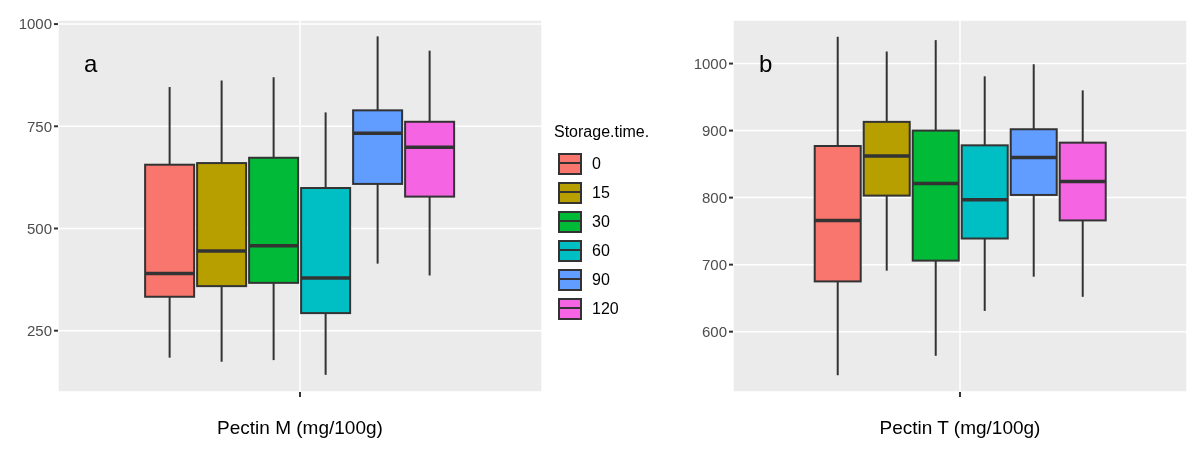 This screenshot has width=1201, height=450. I want to click on y-tick-label: 600, so click(714, 331).